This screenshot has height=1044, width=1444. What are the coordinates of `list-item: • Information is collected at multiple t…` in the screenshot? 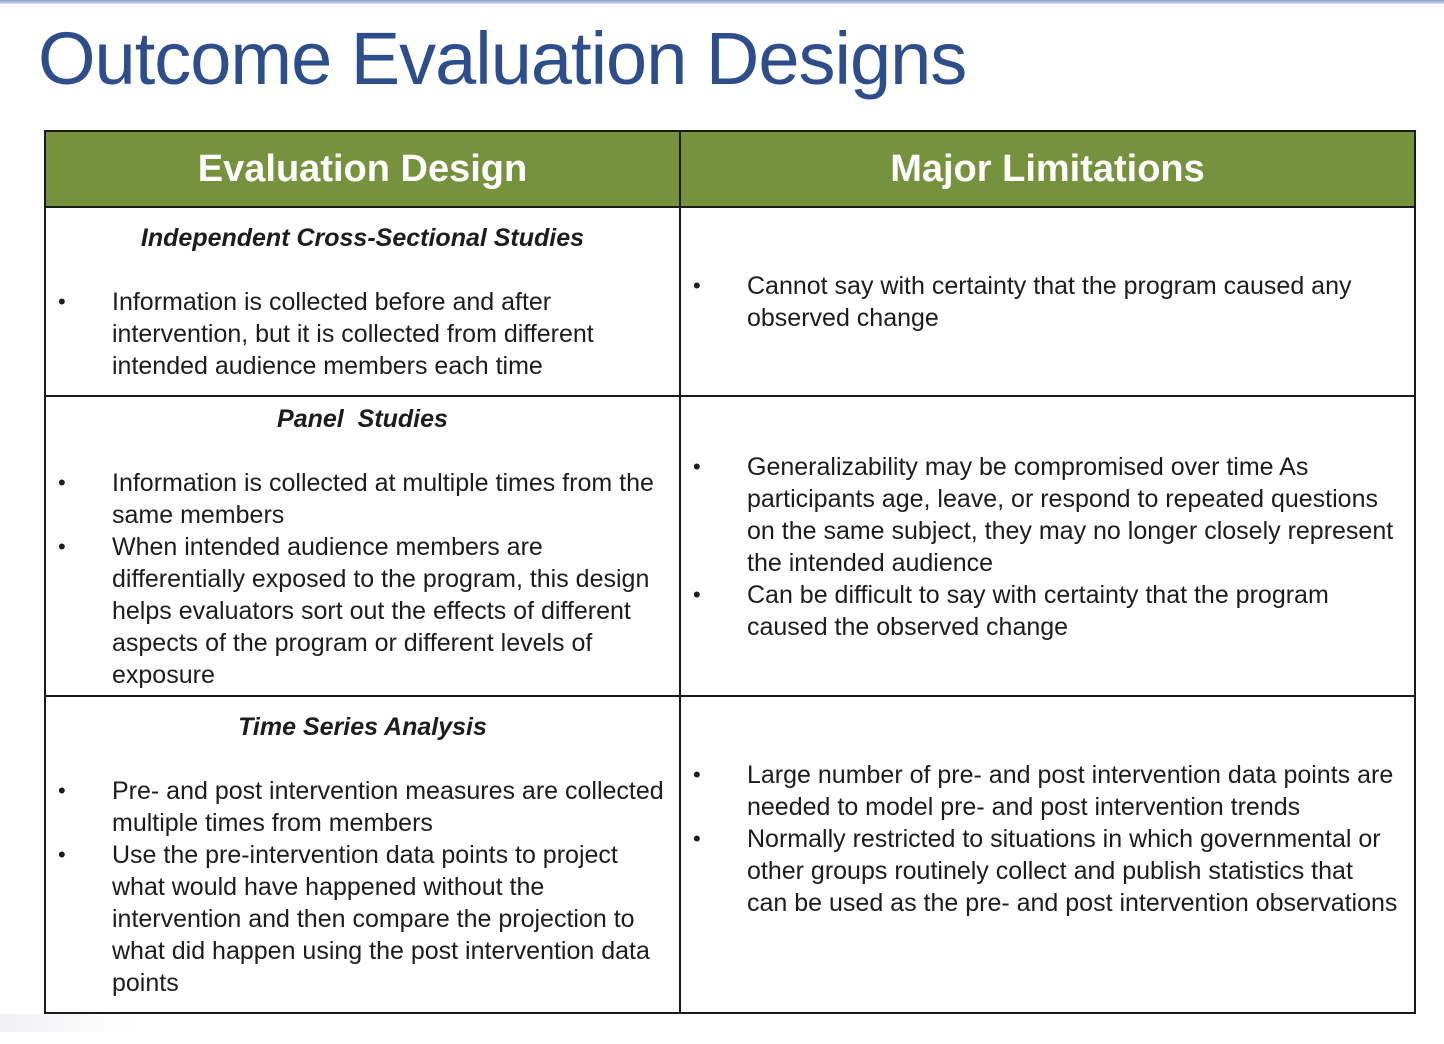 It's located at (362, 499).